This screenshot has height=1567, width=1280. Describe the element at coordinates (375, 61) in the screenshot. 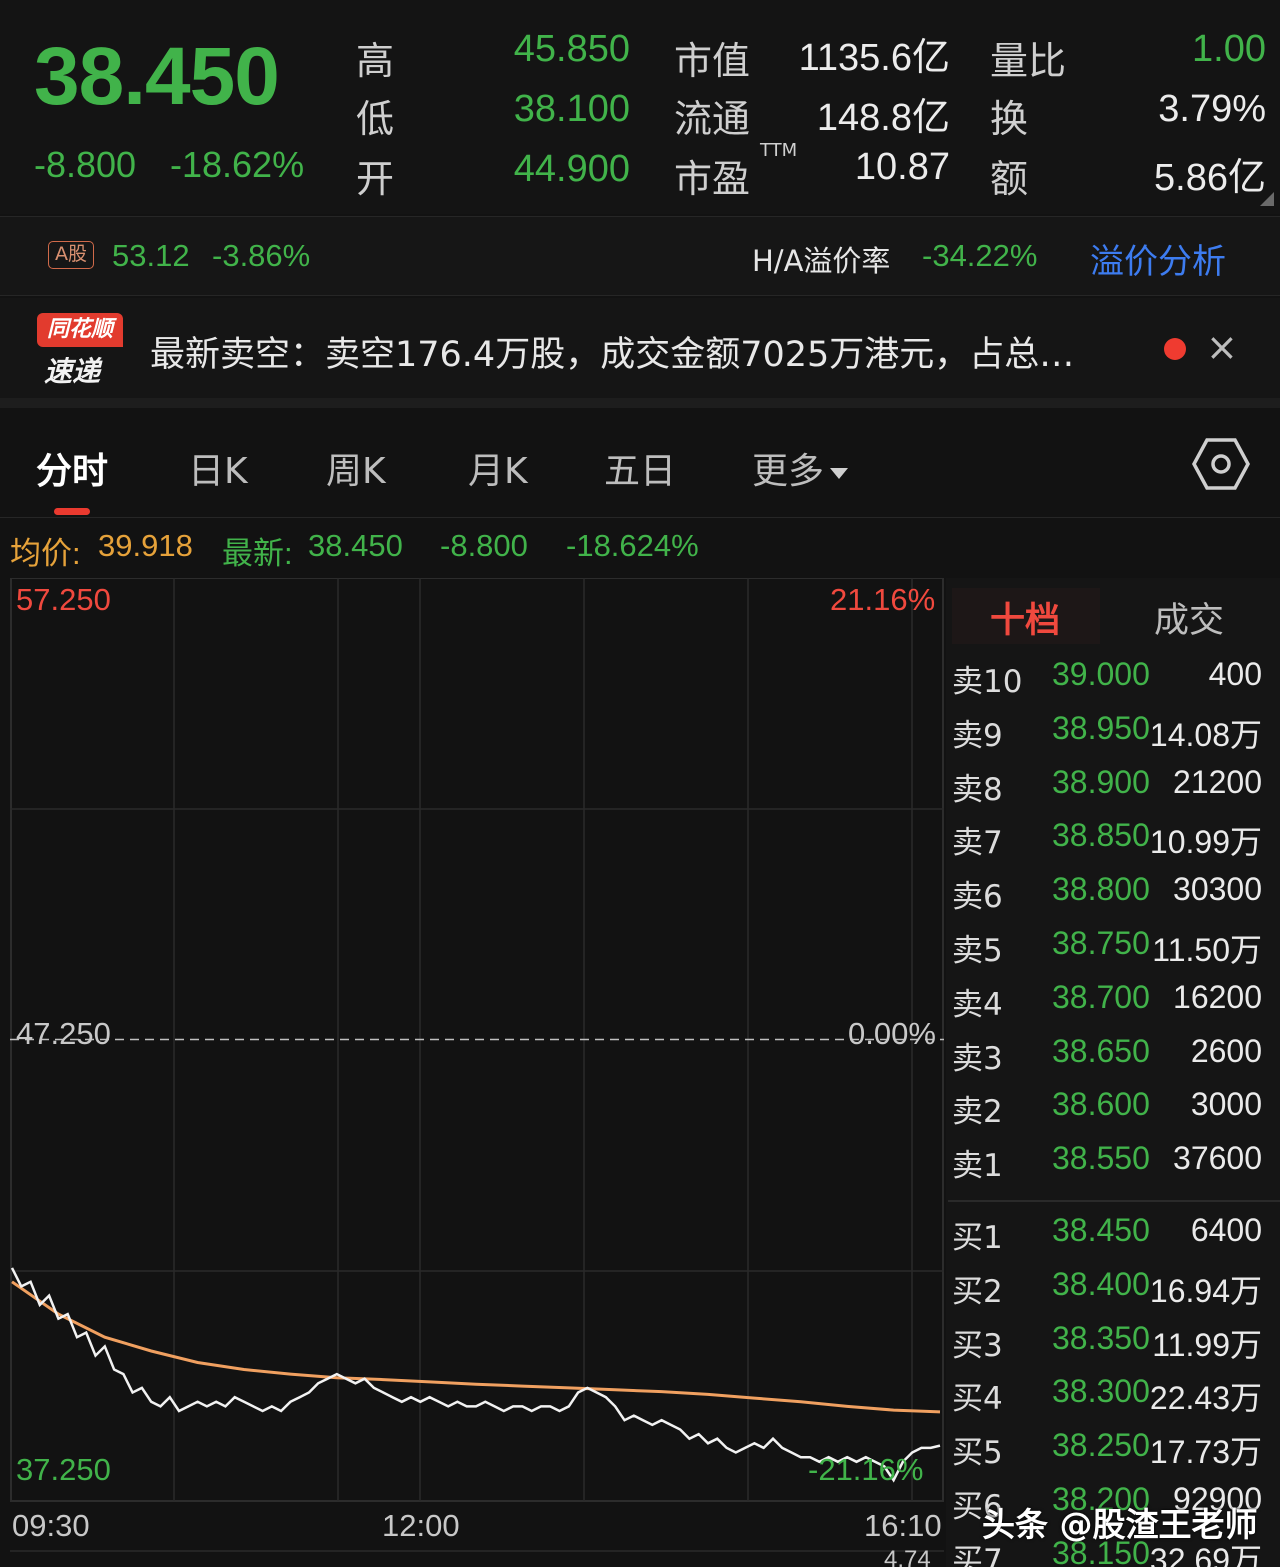

I see `high-label: 高` at that location.